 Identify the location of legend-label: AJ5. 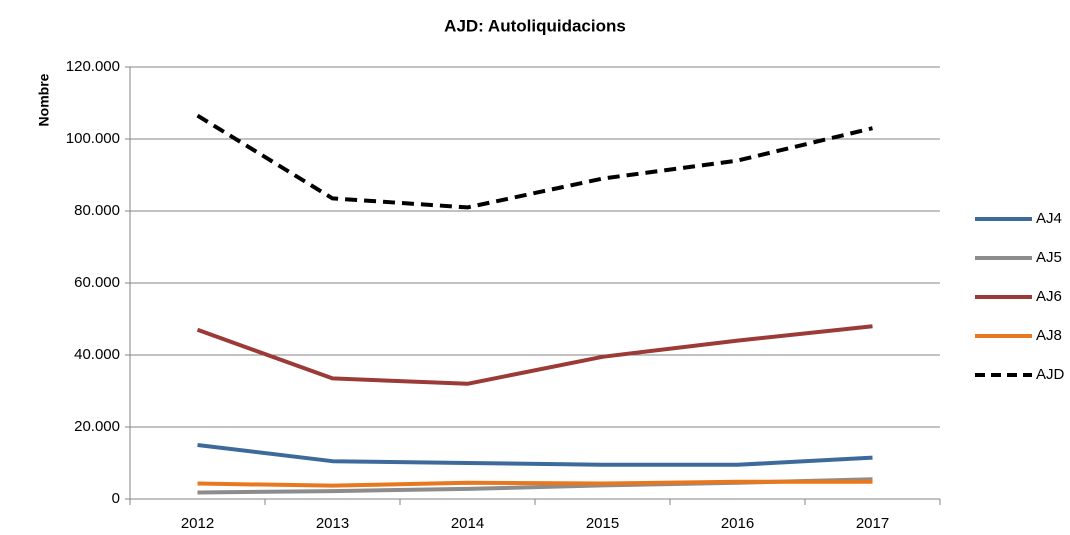
(1049, 257).